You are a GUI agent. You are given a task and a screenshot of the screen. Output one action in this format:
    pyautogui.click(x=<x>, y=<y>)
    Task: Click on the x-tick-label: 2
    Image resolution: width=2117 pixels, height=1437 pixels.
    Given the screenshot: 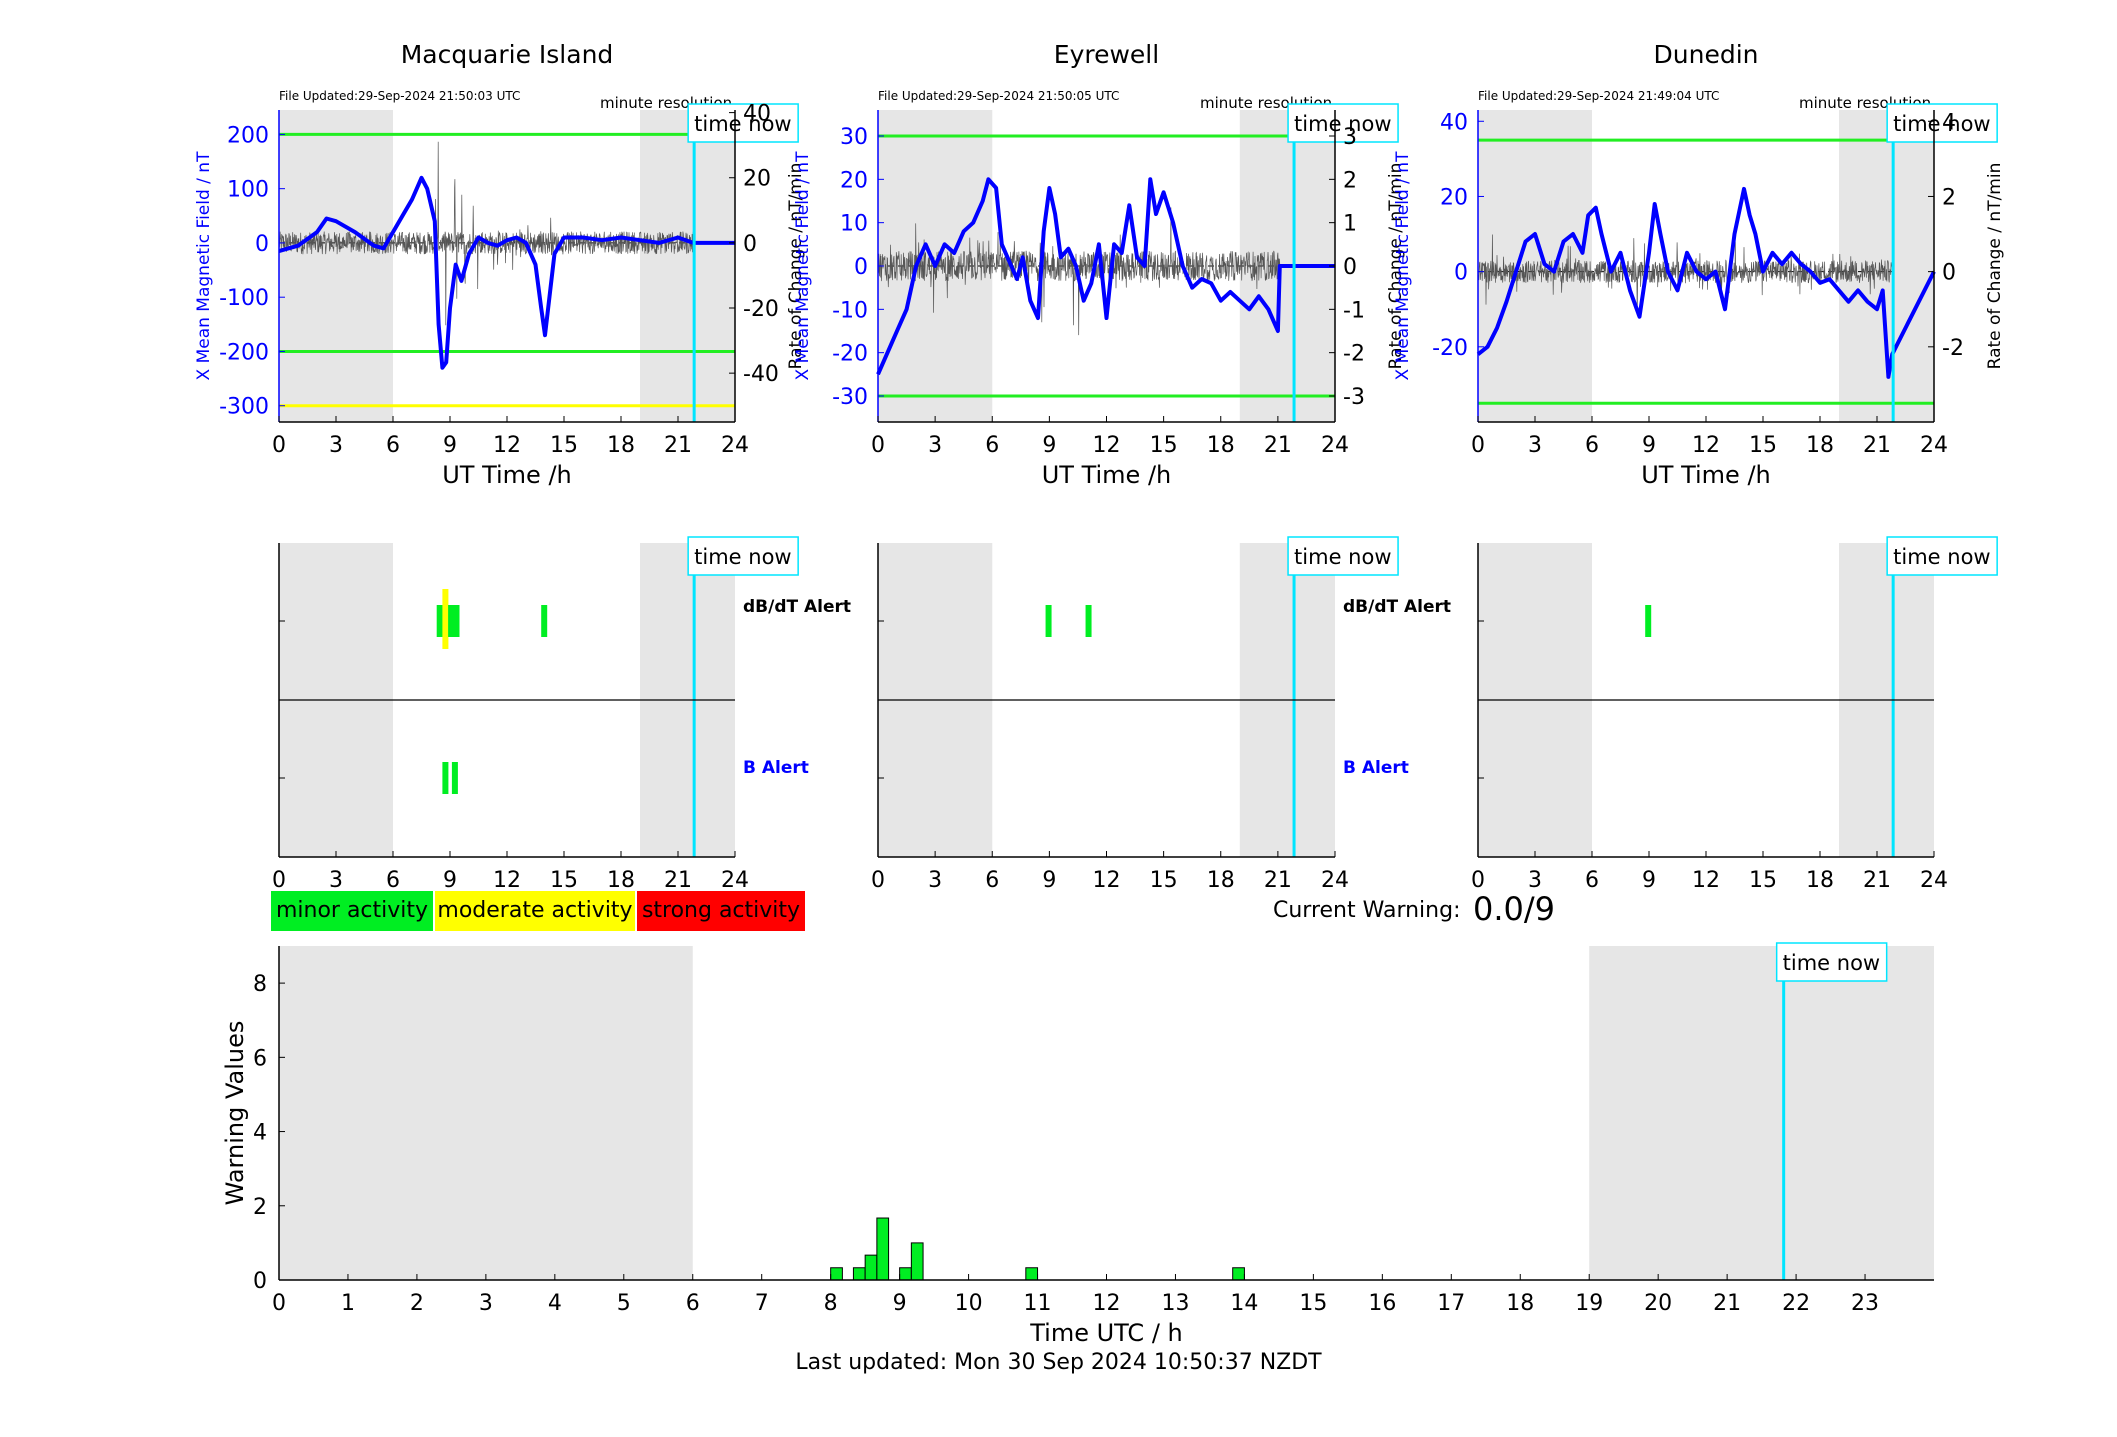 What is the action you would take?
    pyautogui.click(x=417, y=1303)
    